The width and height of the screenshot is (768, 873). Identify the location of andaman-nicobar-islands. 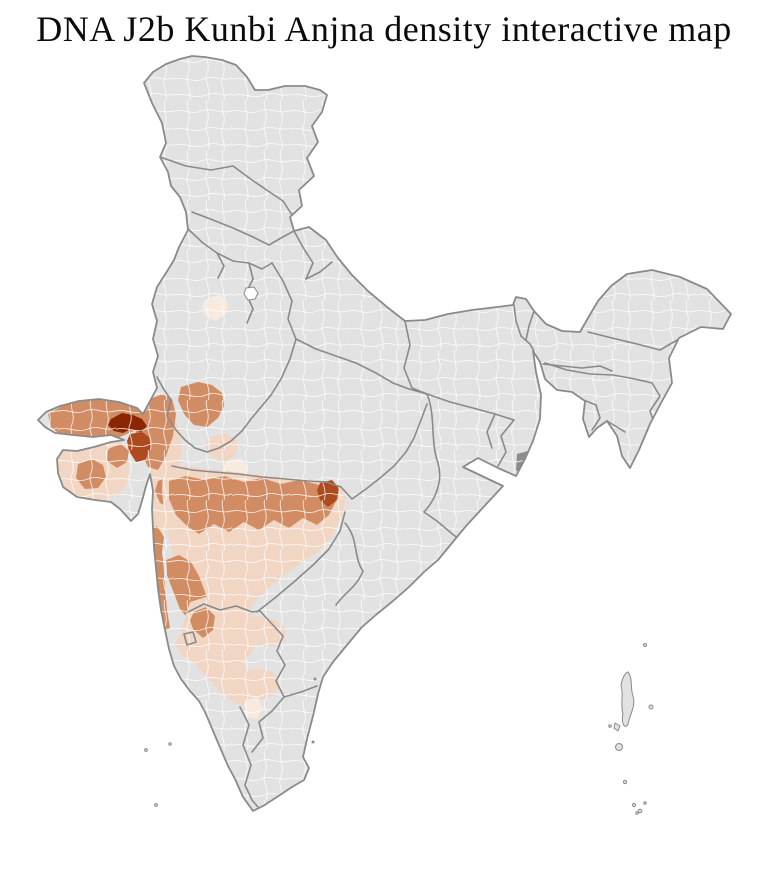
(631, 729).